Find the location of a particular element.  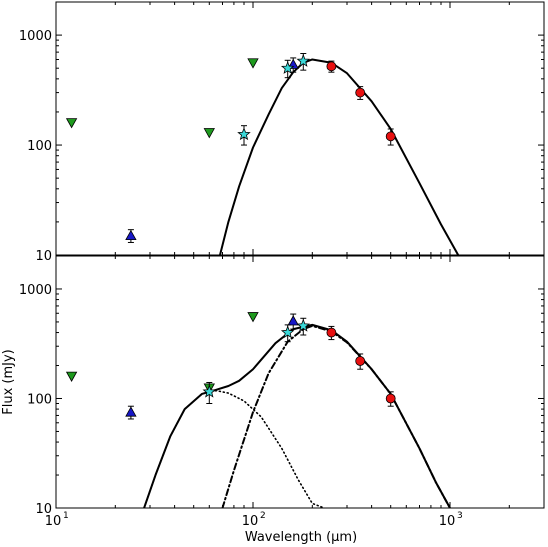

x-tick-exponent: 2 is located at coordinates (263, 516).